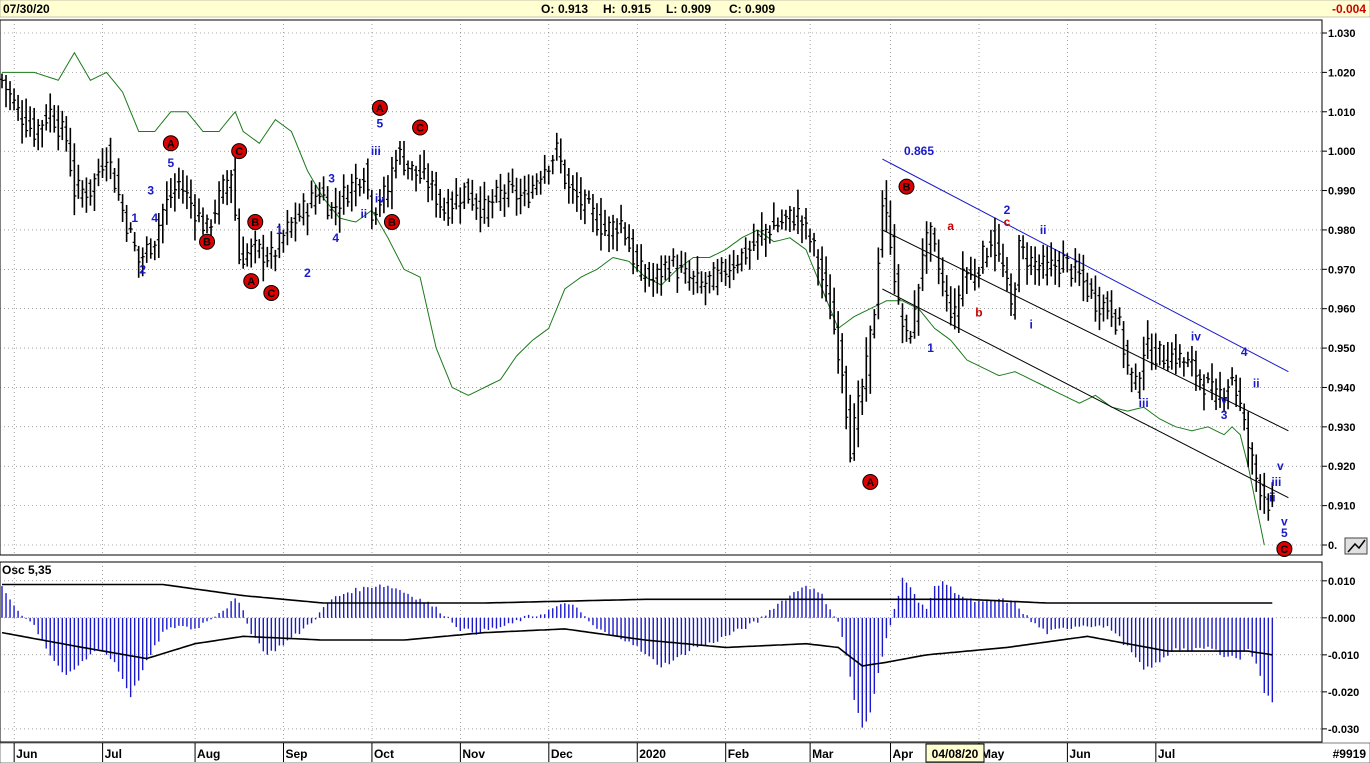 Image resolution: width=1370 pixels, height=763 pixels. What do you see at coordinates (609, 9) in the screenshot?
I see `header-high-label: H:` at bounding box center [609, 9].